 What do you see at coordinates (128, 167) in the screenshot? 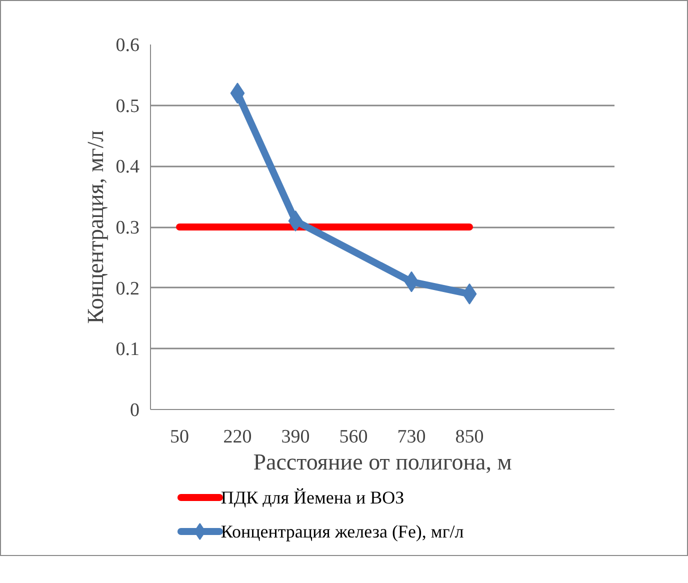
I see `y-tick-label: 0.4` at bounding box center [128, 167].